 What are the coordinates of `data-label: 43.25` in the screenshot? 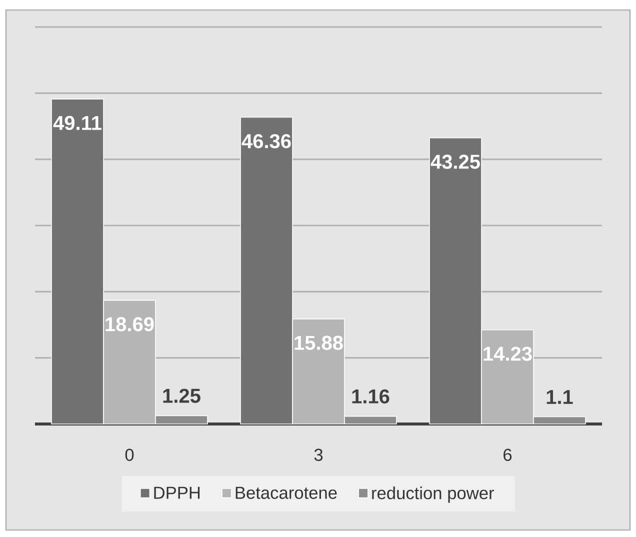 It's located at (455, 161).